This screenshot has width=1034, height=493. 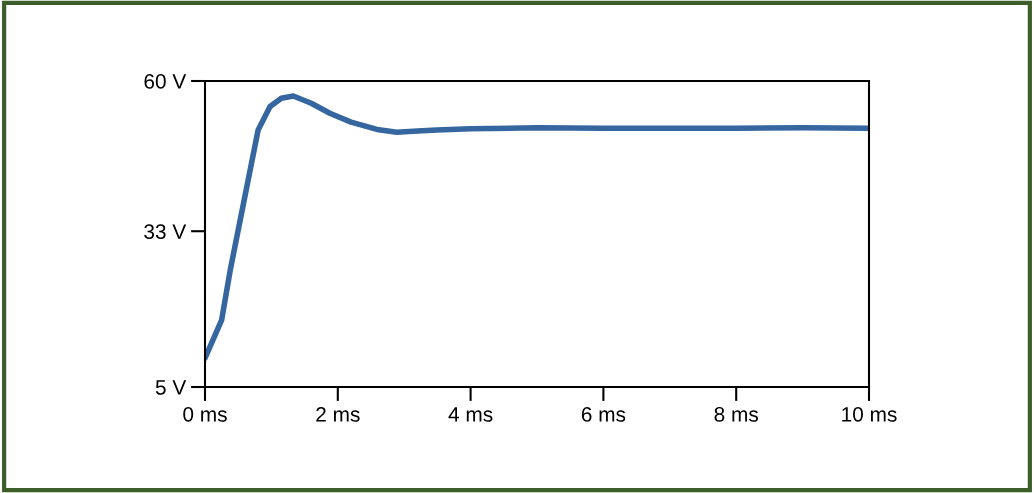 What do you see at coordinates (205, 414) in the screenshot?
I see `x-tick-label: 0 ms` at bounding box center [205, 414].